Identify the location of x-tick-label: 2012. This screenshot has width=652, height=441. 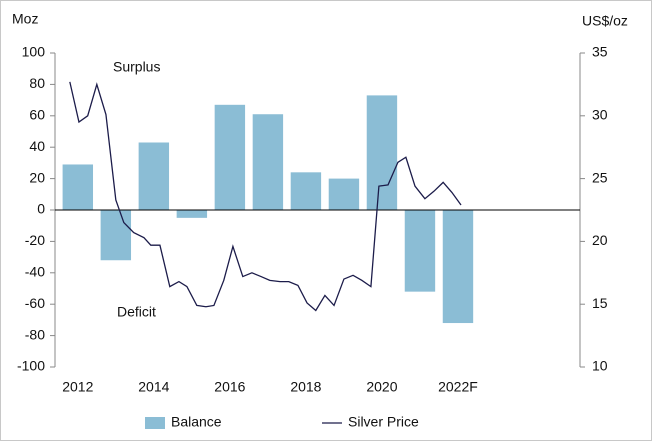
(77, 387).